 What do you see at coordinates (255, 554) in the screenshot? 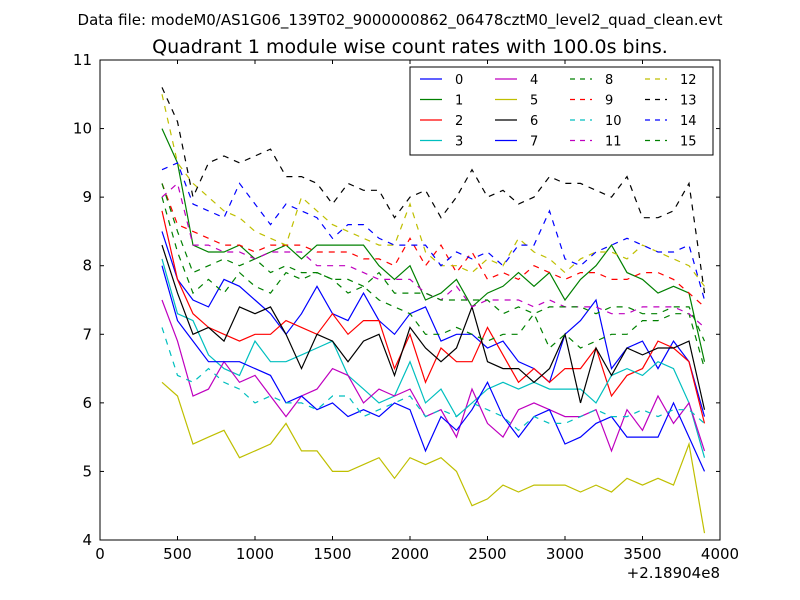
I see `x-tick-label: 1000` at bounding box center [255, 554].